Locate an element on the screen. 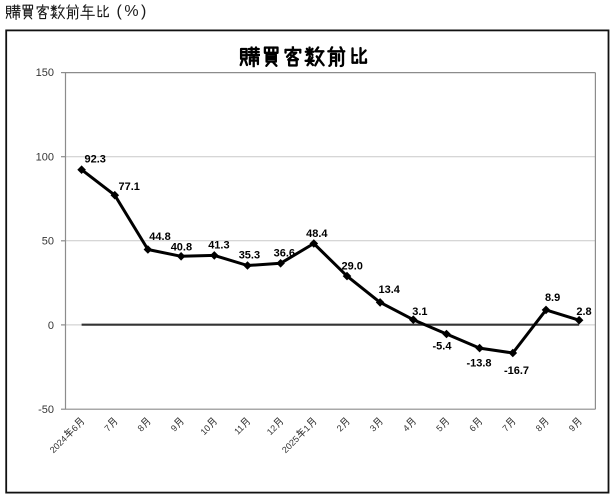 The image size is (615, 499). svg-text: -5.4 is located at coordinates (443, 347).